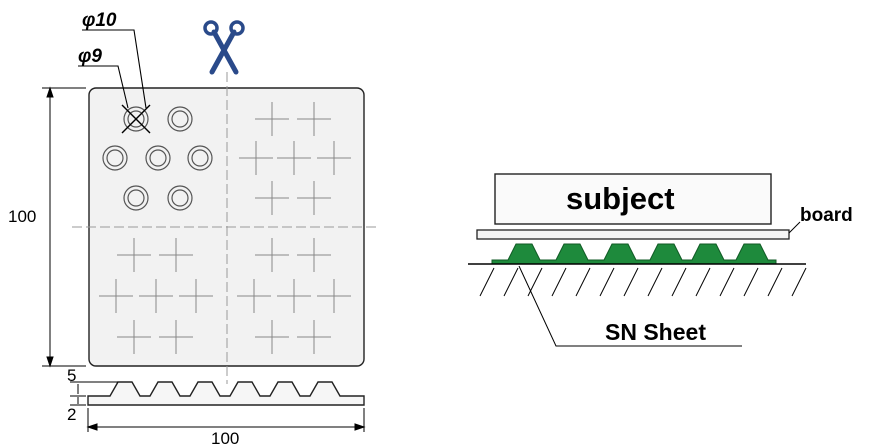 The image size is (875, 447). I want to click on phi-outer-label: φ10, so click(99, 20).